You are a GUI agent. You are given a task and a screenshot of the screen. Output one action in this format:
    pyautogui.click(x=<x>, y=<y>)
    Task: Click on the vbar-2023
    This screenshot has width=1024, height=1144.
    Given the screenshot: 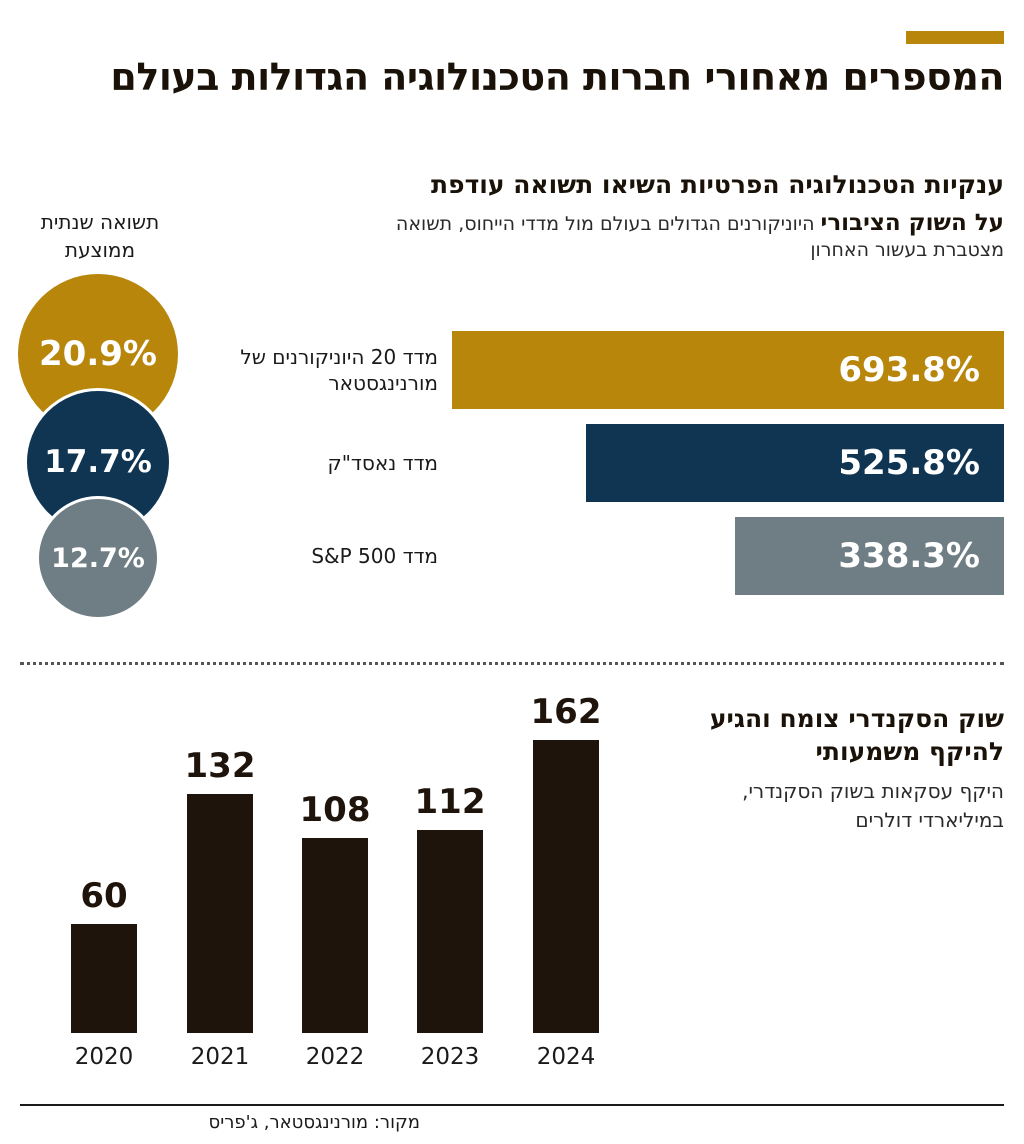 What is the action you would take?
    pyautogui.click(x=450, y=931)
    